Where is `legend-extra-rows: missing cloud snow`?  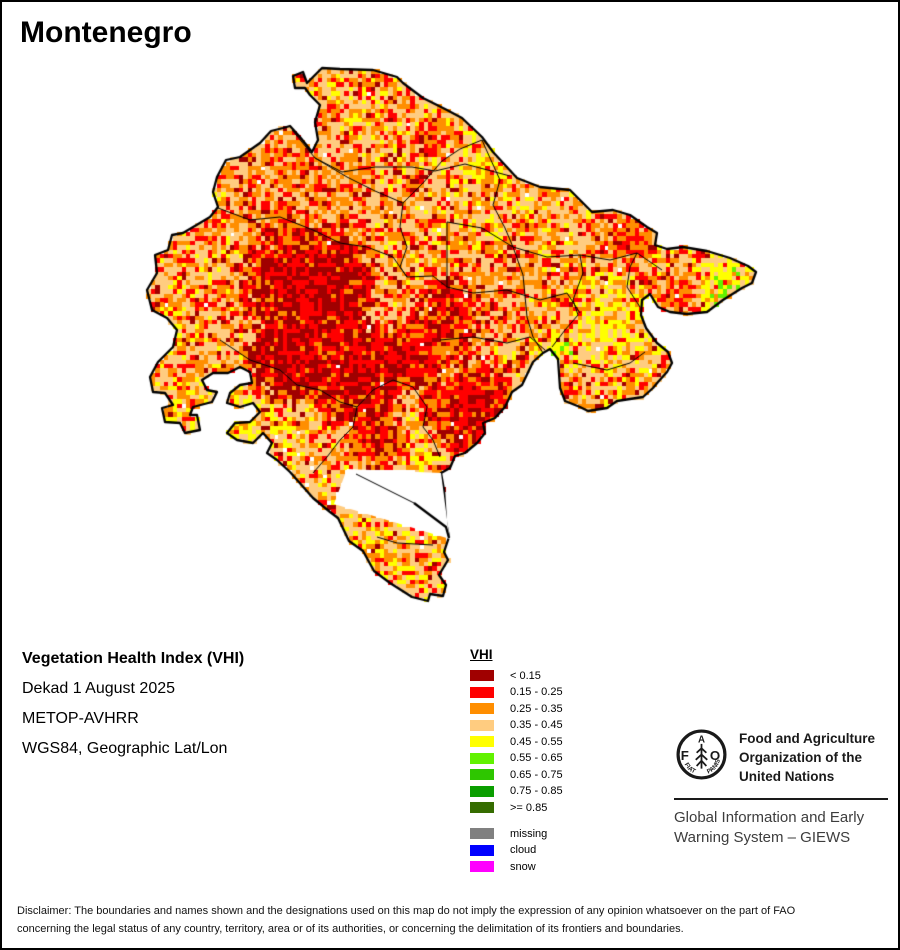
legend-extra-rows: missing cloud snow is located at coordinates (516, 850).